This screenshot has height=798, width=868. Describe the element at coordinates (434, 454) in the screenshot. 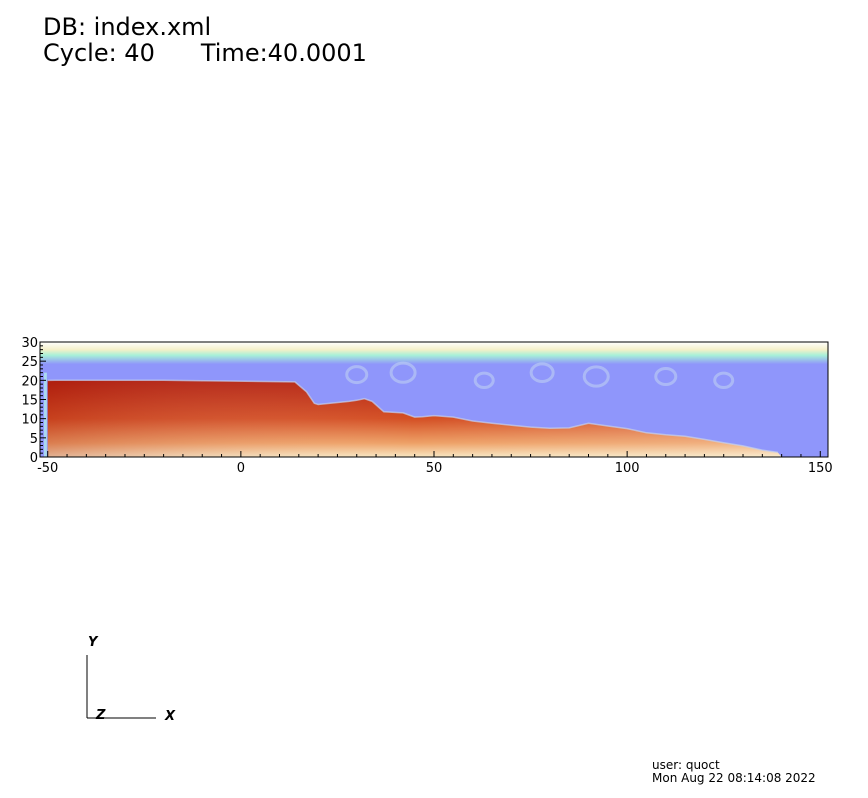

I see `x-axis-ticks` at that location.